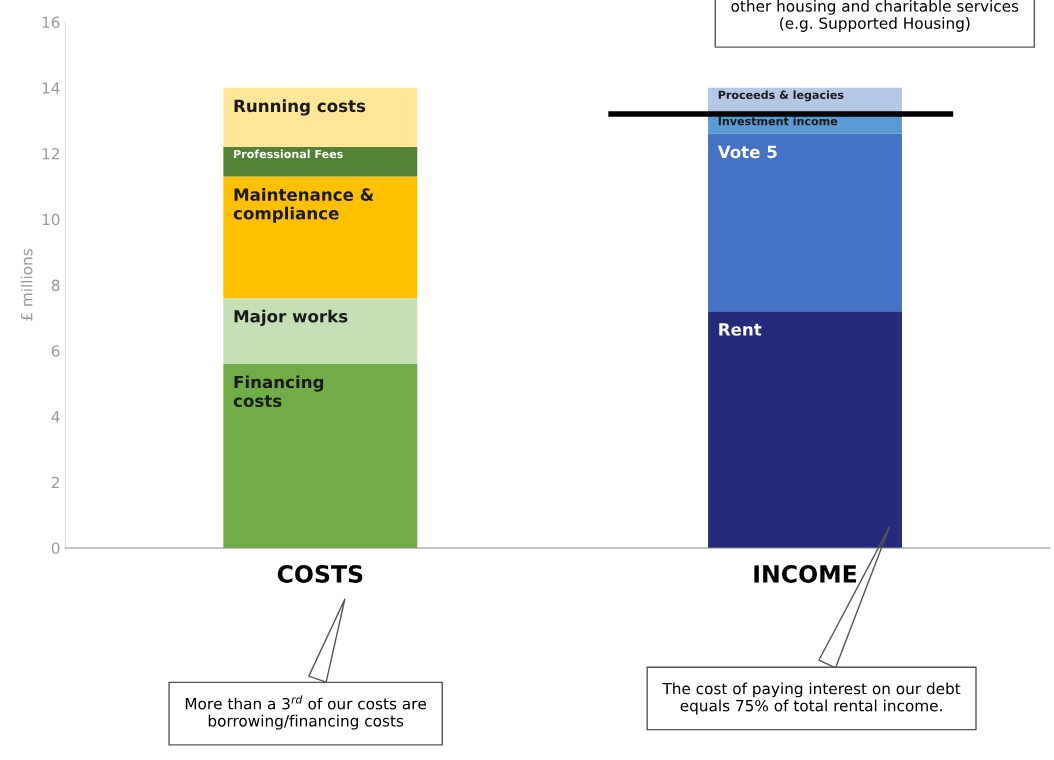 This screenshot has width=1054, height=760. Describe the element at coordinates (781, 96) in the screenshot. I see `series-label: Proceeds & legacies` at that location.